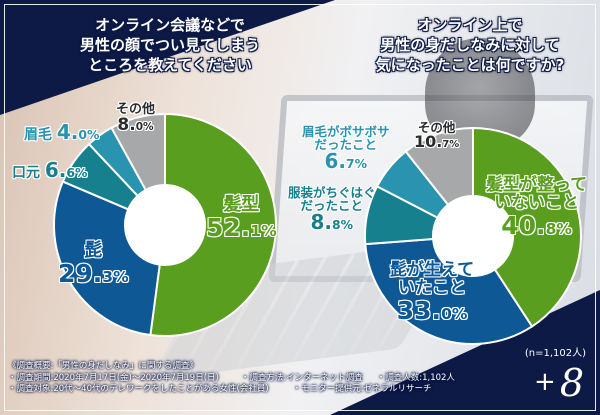  What do you see at coordinates (437, 142) in the screenshot?
I see `right-label-other-pct: 10.7%` at bounding box center [437, 142].